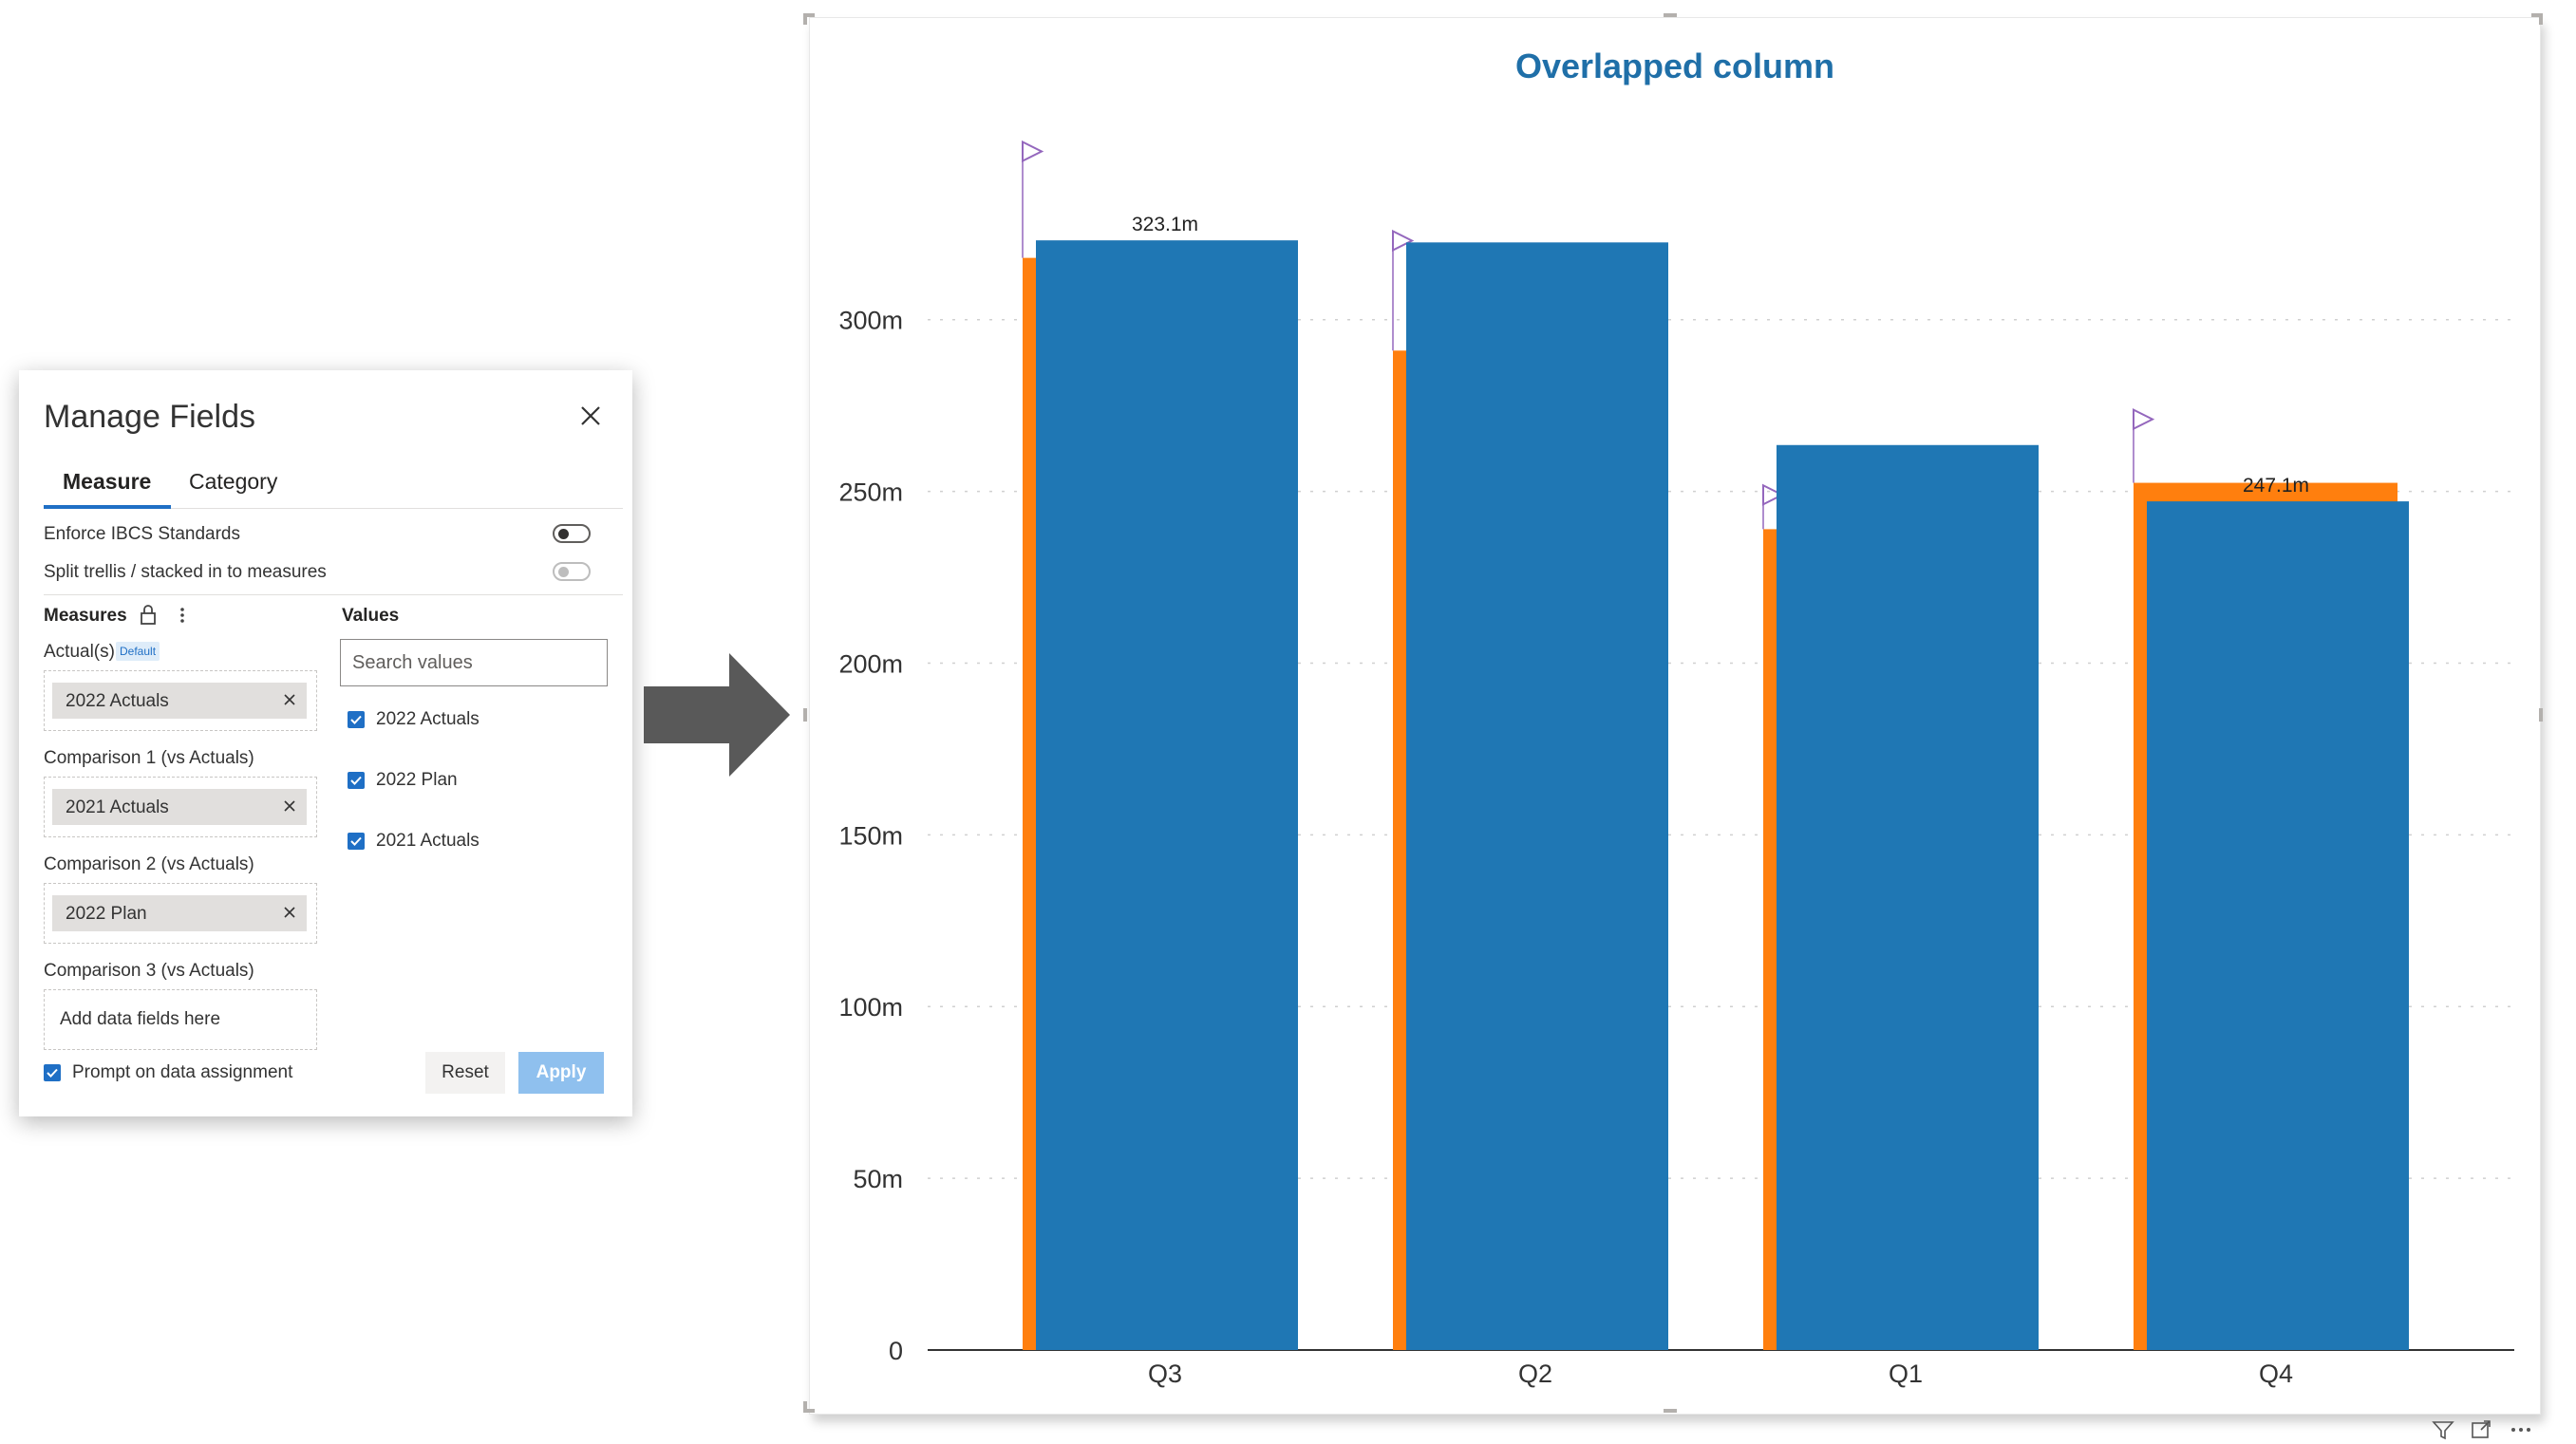 The height and width of the screenshot is (1444, 2576). Describe the element at coordinates (870, 493) in the screenshot. I see `y-tick-label: 250m` at that location.